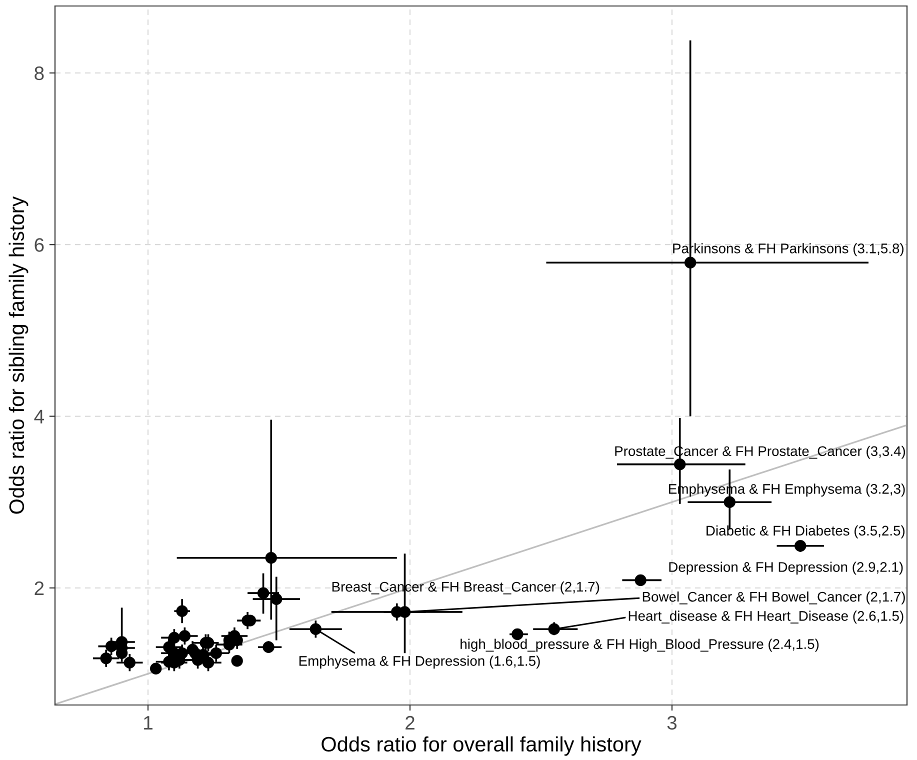 The height and width of the screenshot is (760, 917). Describe the element at coordinates (419, 662) in the screenshot. I see `annotation: Emphysema & FH Depression (1.6,1.5)` at that location.